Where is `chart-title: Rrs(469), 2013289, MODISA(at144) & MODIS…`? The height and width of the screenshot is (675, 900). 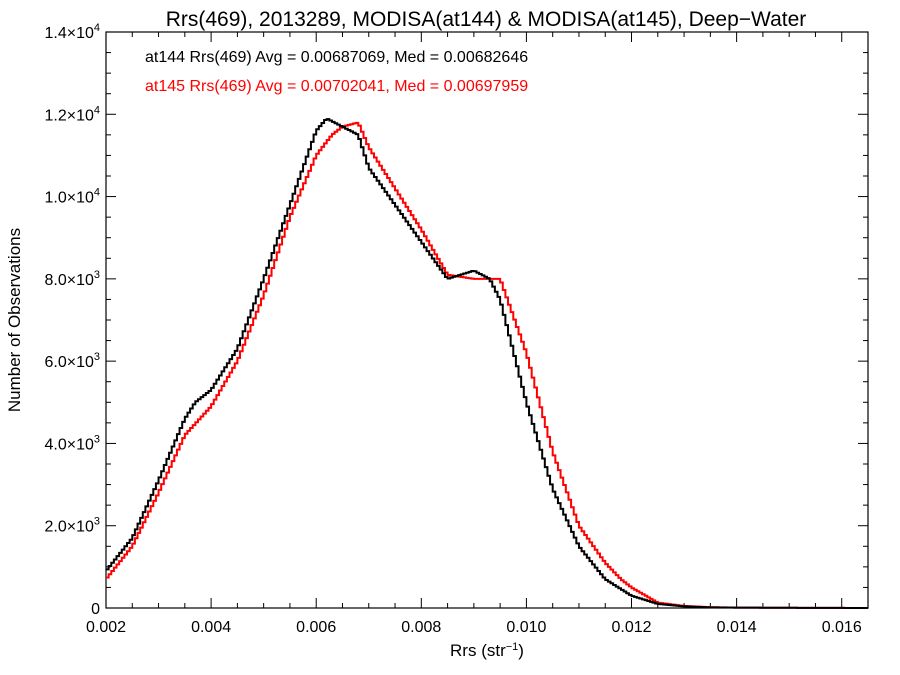 chart-title: Rrs(469), 2013289, MODISA(at144) & MODIS… is located at coordinates (486, 19).